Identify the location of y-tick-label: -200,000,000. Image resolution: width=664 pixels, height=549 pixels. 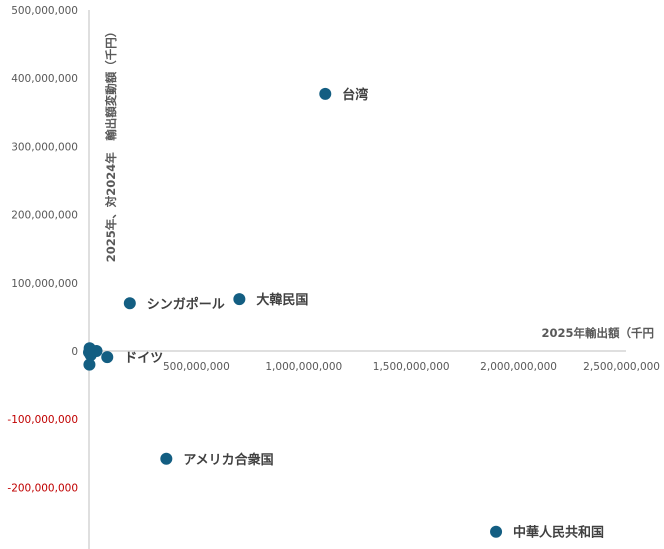
(42, 488).